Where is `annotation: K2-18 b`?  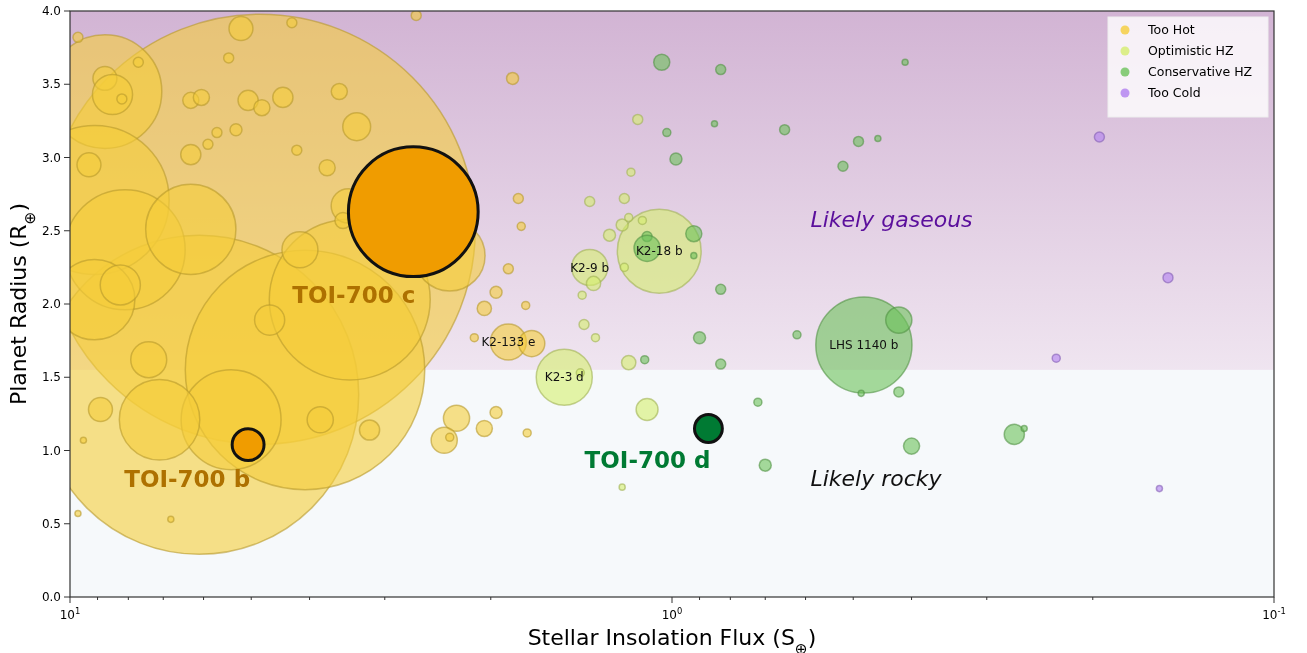
annotation: K2-18 b is located at coordinates (659, 251).